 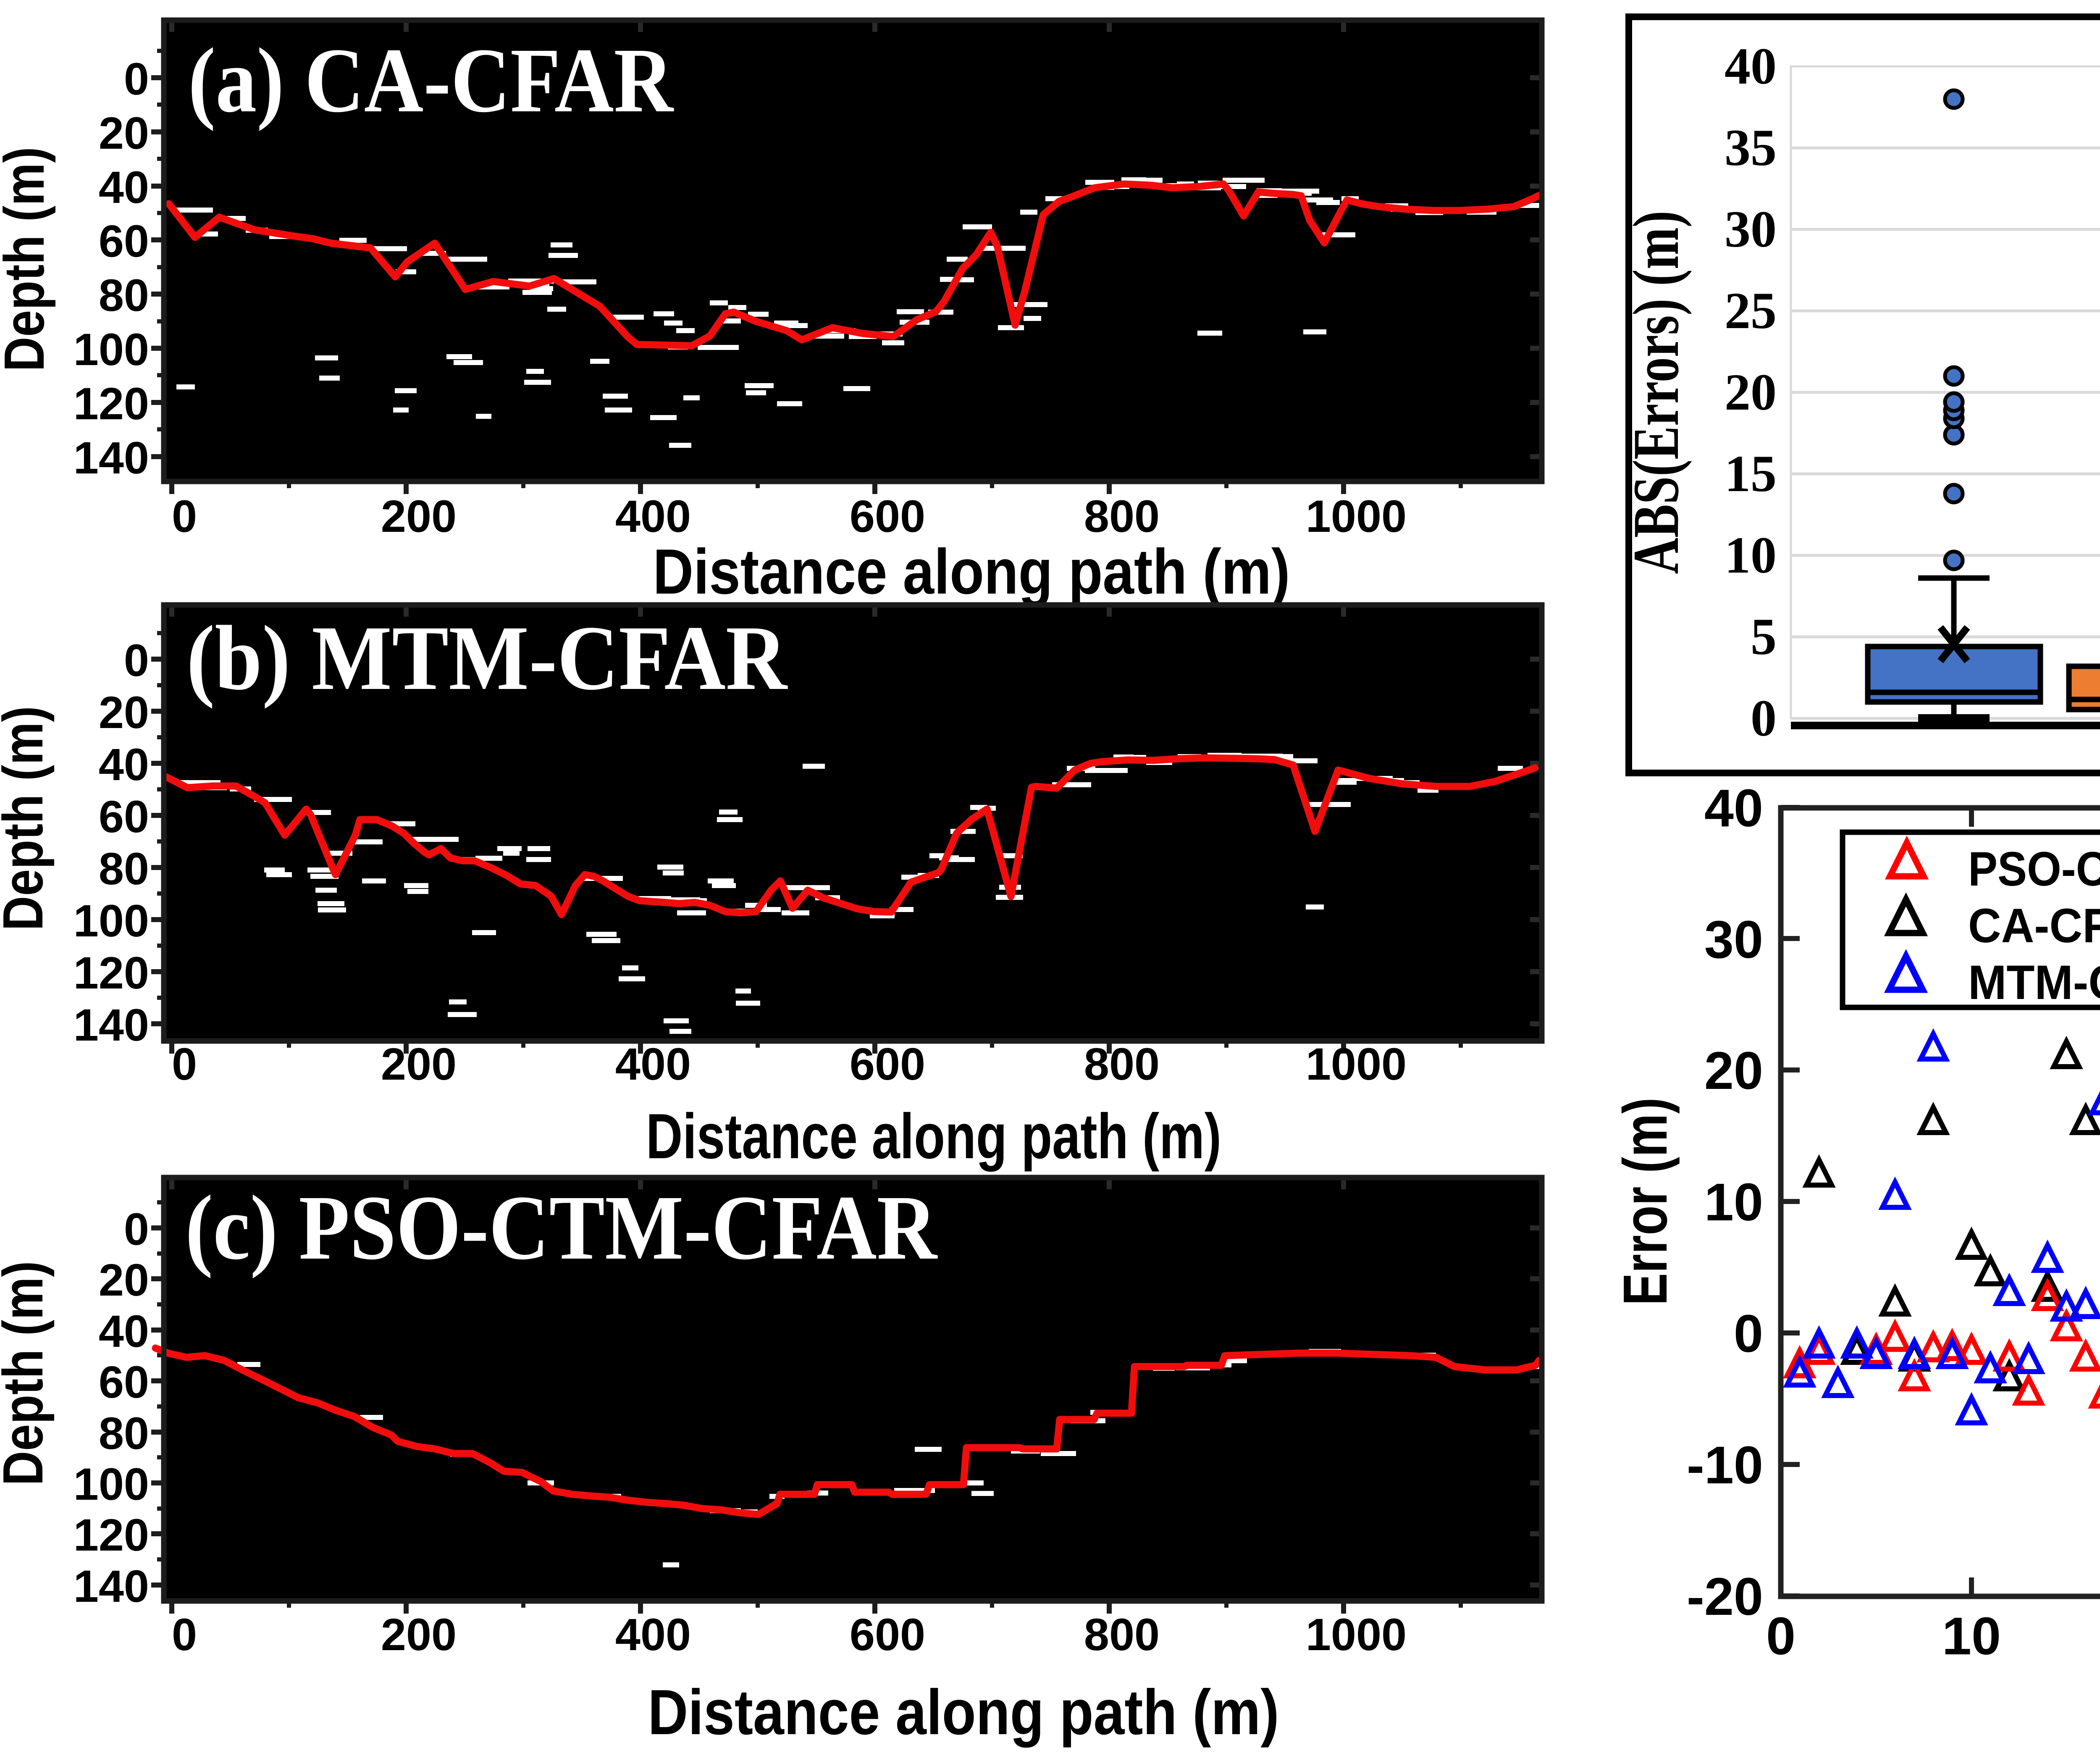 I want to click on svg-text: (b) MTM-CFAR, so click(x=487, y=658).